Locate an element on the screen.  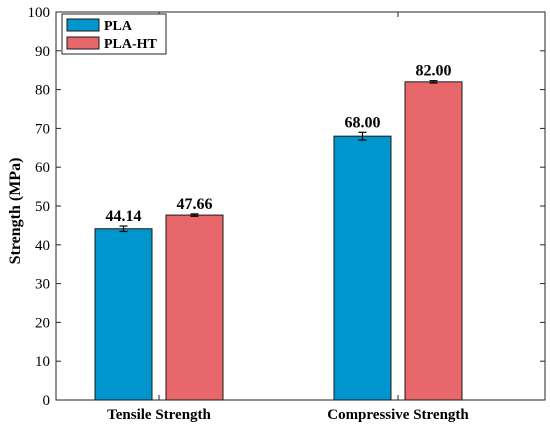
y-tick-label: 50 is located at coordinates (42, 207).